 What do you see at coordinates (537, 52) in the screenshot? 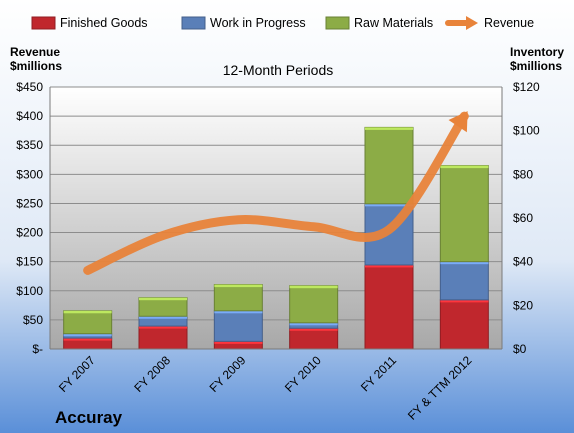
I see `right-axis-title-line1: Inventory` at bounding box center [537, 52].